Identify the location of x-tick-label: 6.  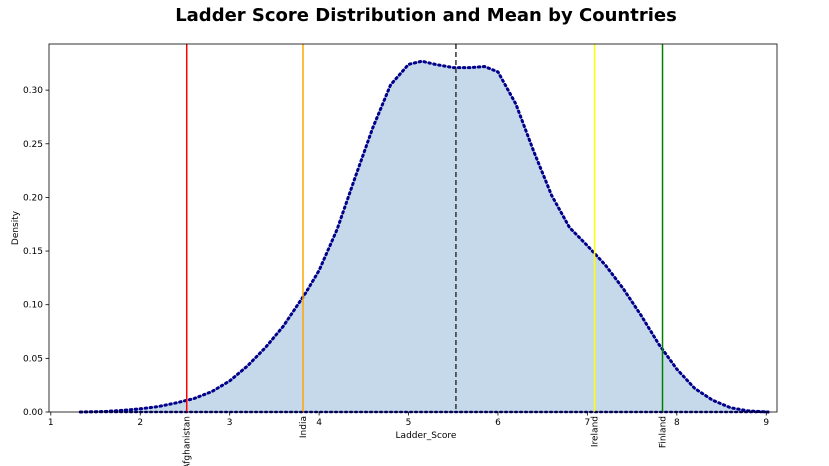
(498, 423).